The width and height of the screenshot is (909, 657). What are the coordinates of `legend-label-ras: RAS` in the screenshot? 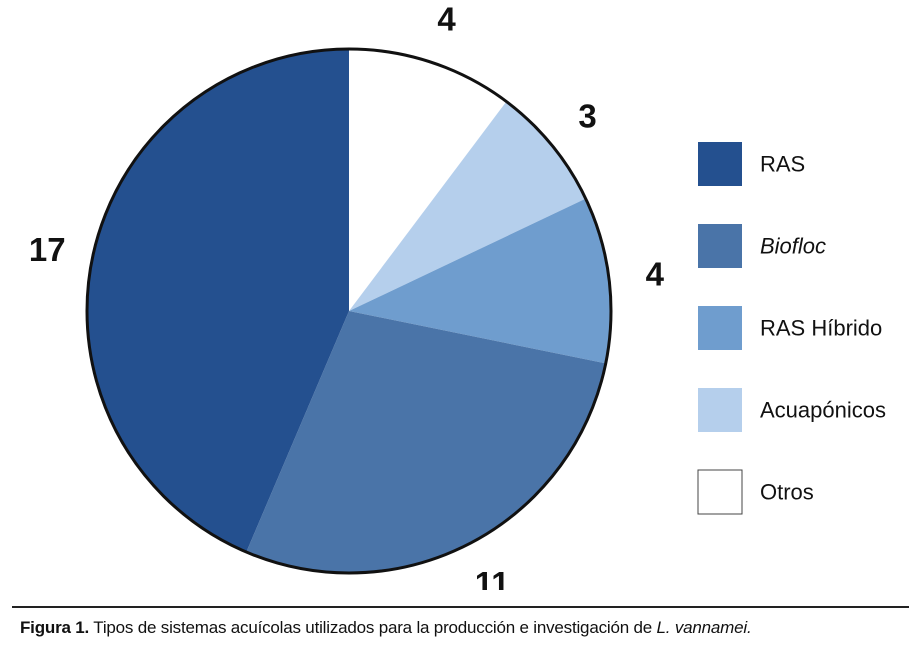 It's located at (782, 164).